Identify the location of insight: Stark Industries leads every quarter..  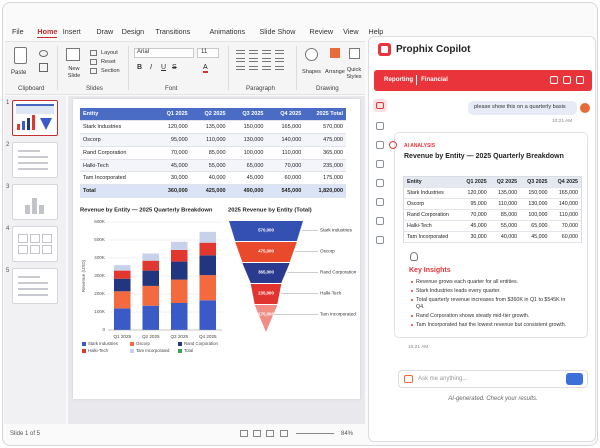
(458, 291).